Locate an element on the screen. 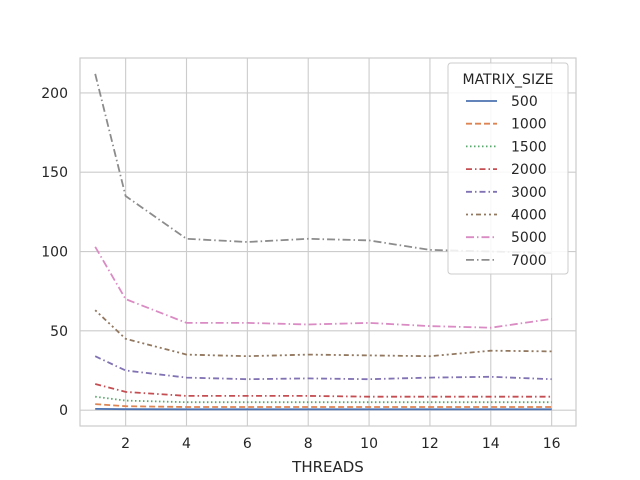 The height and width of the screenshot is (480, 640). y-tick-label: 100 is located at coordinates (54, 253).